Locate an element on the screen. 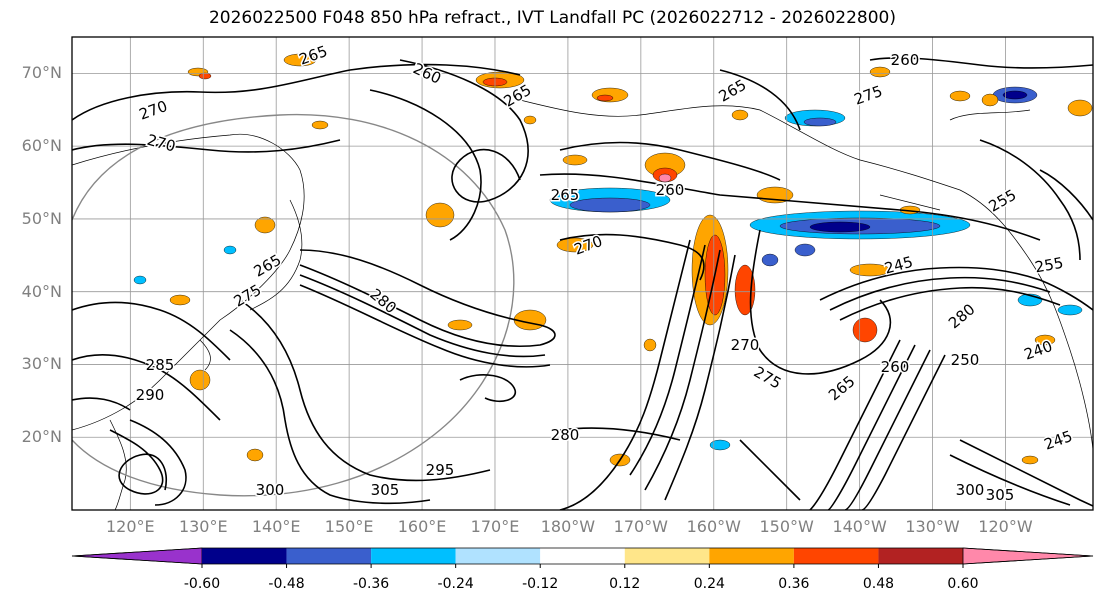 The height and width of the screenshot is (604, 1105). lon-tick-label: 140°W is located at coordinates (859, 526).